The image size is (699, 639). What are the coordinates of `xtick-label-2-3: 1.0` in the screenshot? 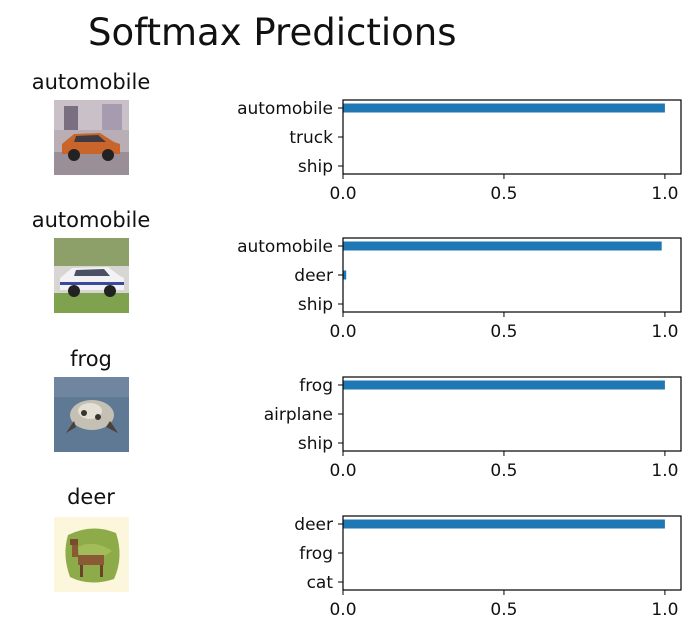 It's located at (664, 332).